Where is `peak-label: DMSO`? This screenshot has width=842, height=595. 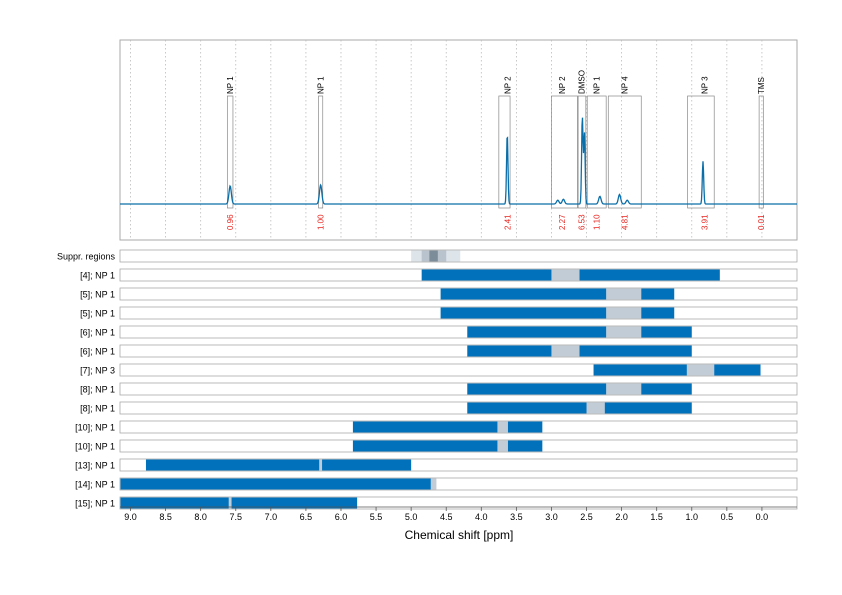 peak-label: DMSO is located at coordinates (582, 82).